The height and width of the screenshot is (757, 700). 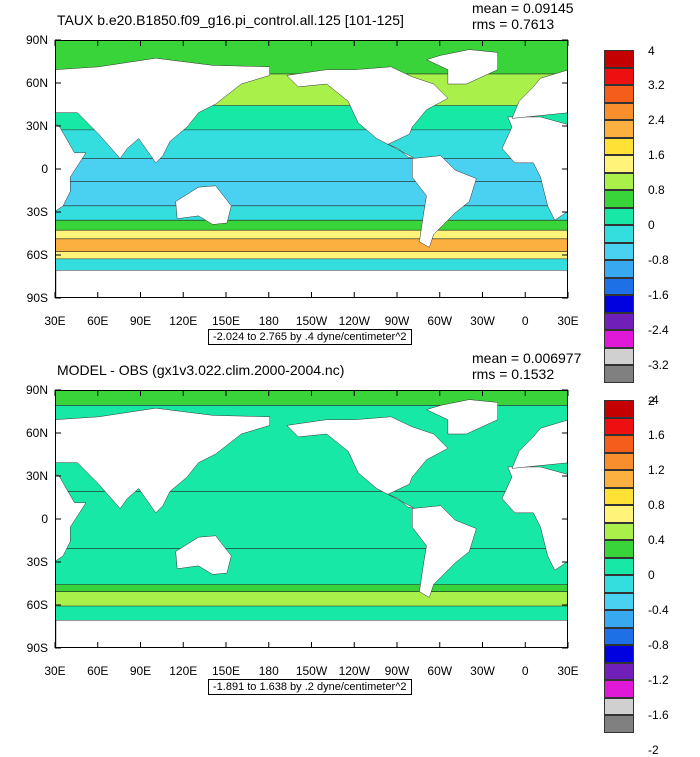 What do you see at coordinates (482, 671) in the screenshot?
I see `lon-tick-label: 30W` at bounding box center [482, 671].